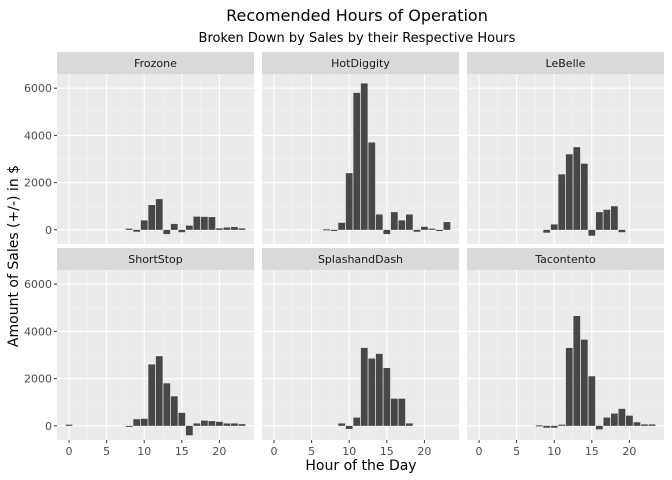 The image size is (672, 480). I want to click on facet-strip-label: ShortStop, so click(155, 259).